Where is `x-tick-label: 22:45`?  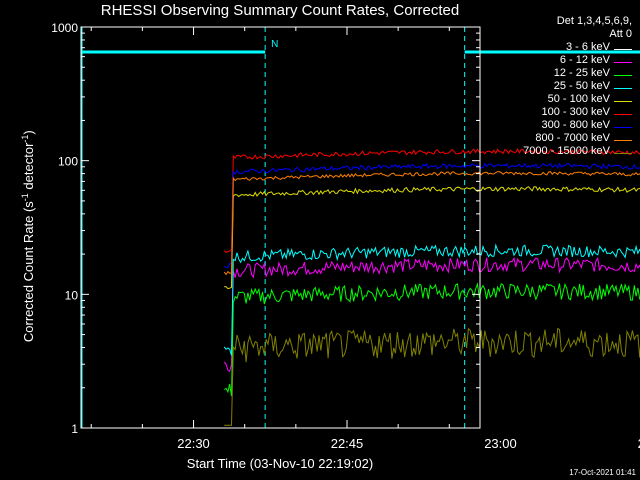
x-tick-label: 22:45 is located at coordinates (347, 443).